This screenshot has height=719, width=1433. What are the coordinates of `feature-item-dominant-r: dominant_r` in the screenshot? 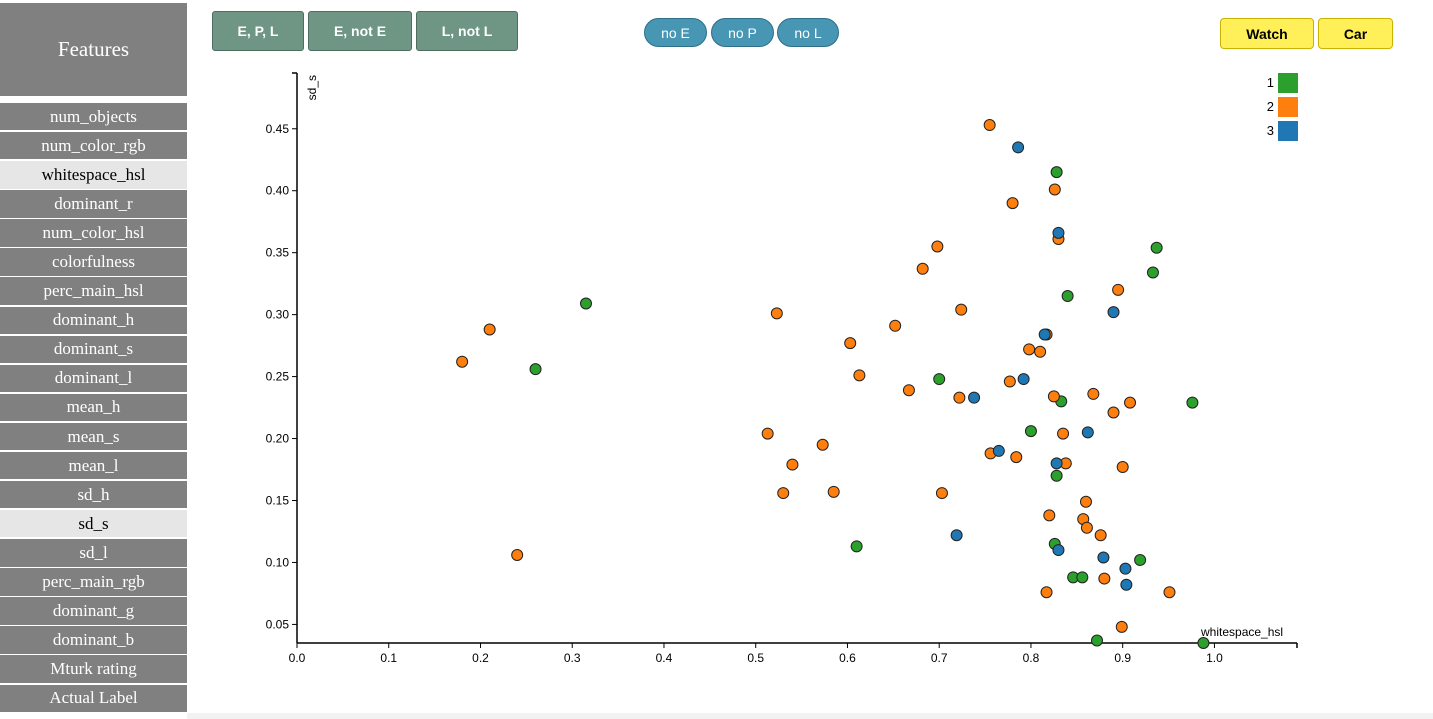 It's located at (93, 204).